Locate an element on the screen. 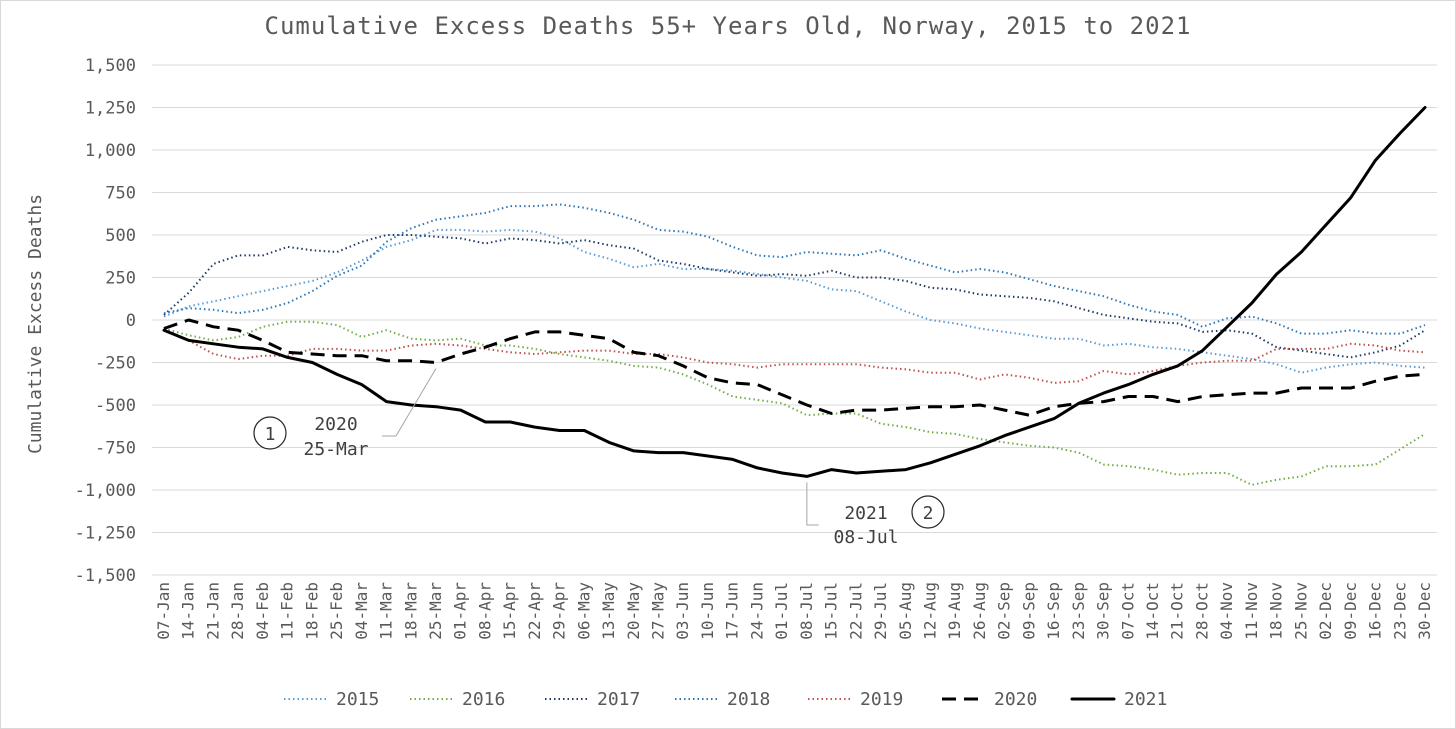 This screenshot has height=729, width=1456. y-tick-label: -500 is located at coordinates (115, 406).